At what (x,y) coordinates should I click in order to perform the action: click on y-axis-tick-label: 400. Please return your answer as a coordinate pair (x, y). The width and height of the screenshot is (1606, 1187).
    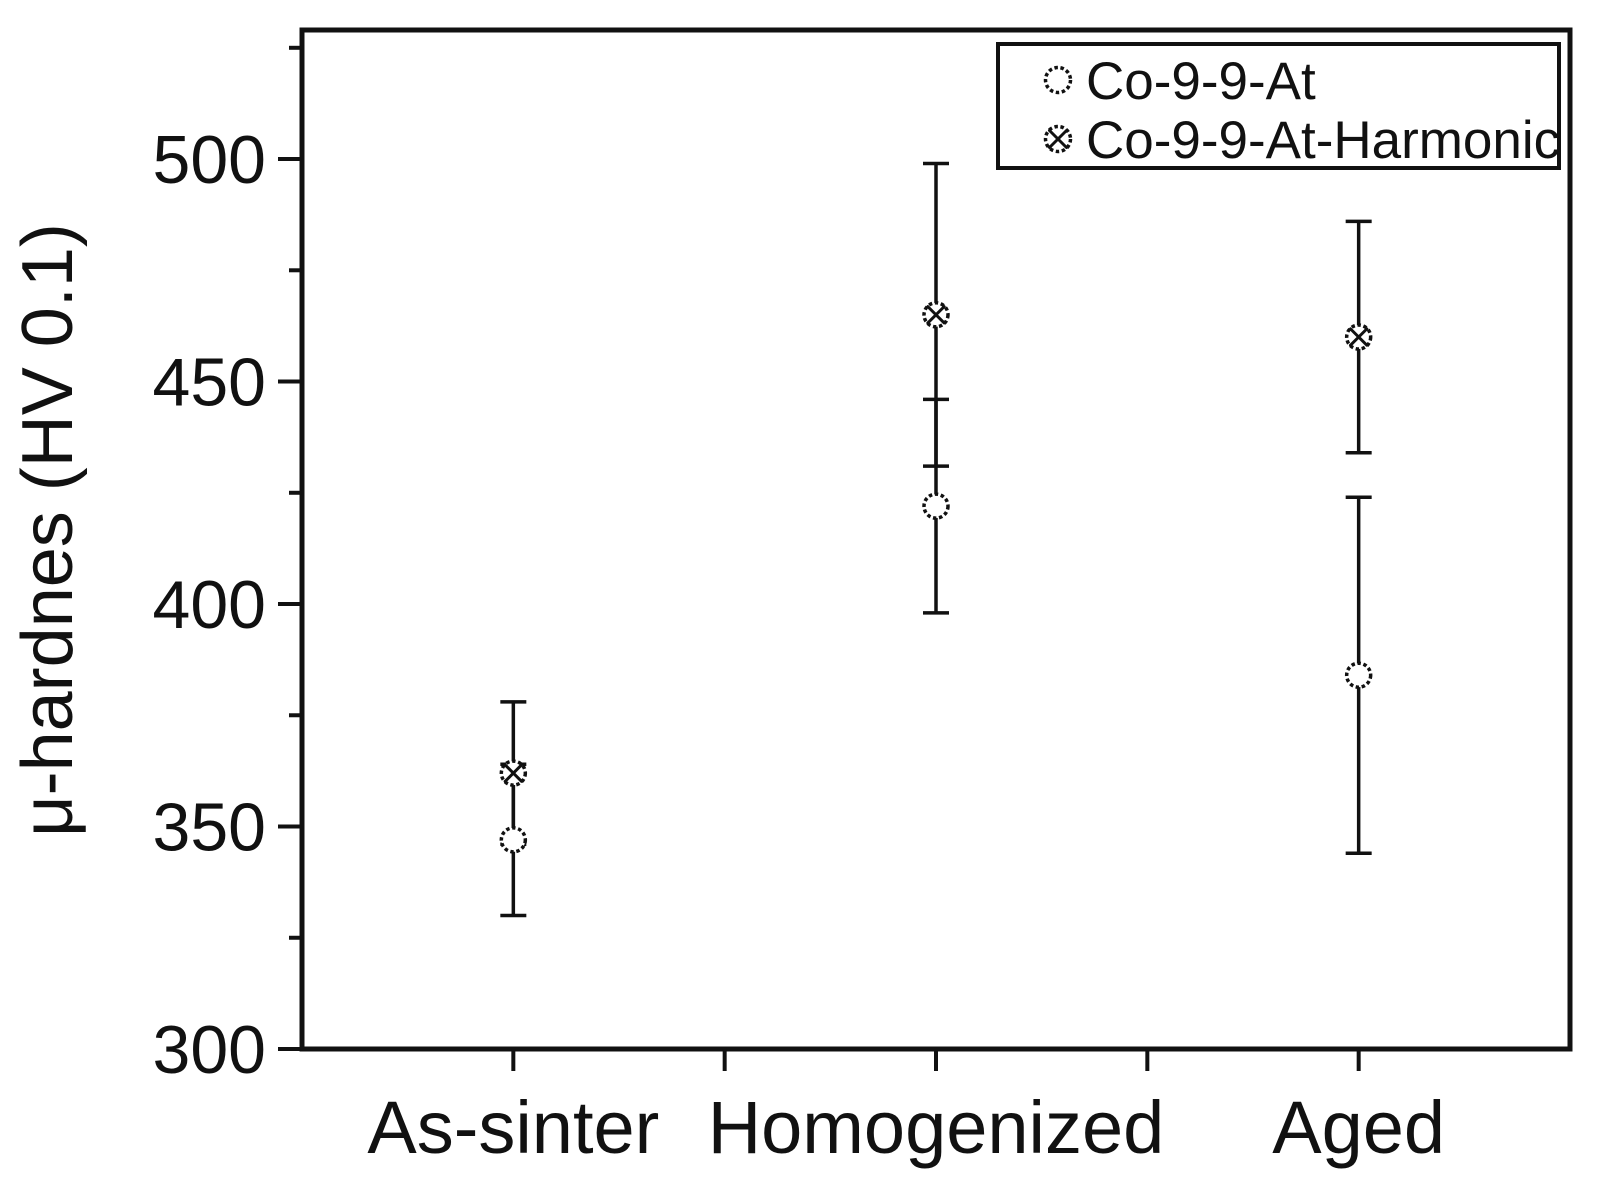
    Looking at the image, I should click on (209, 605).